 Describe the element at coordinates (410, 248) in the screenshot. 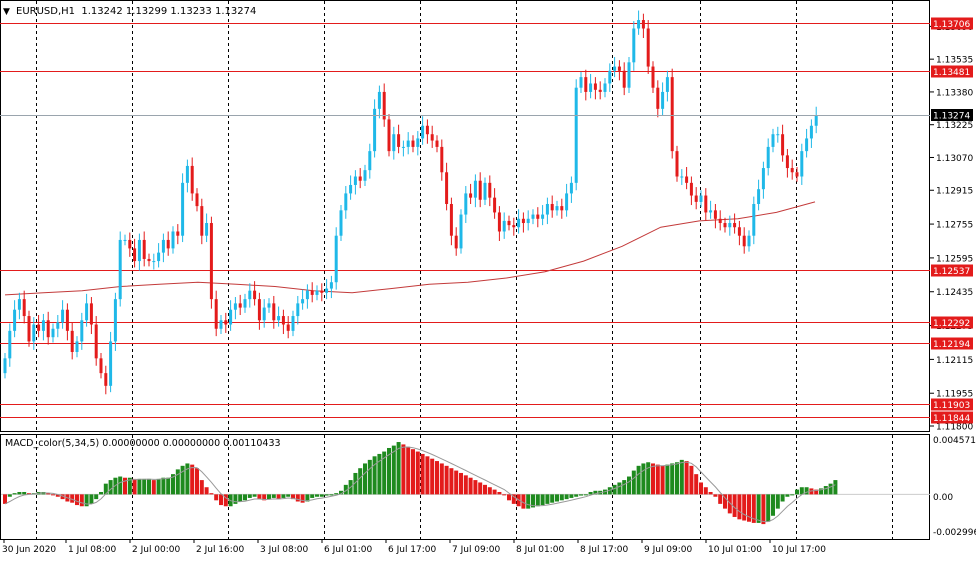

I see `moving-average-line` at that location.